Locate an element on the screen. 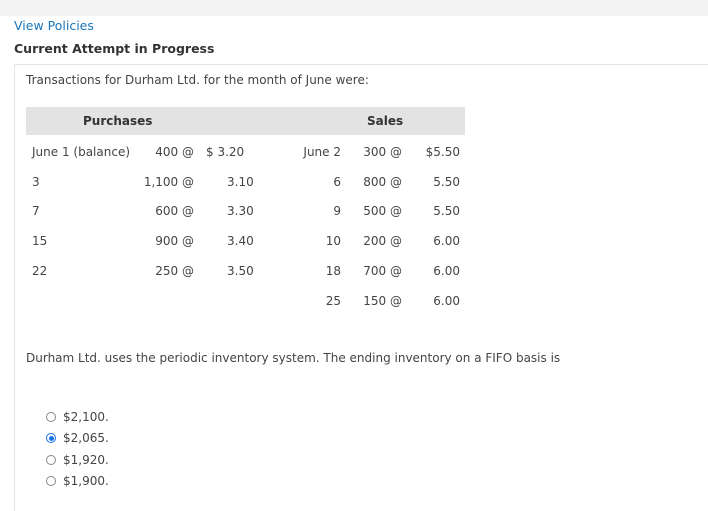 The image size is (708, 511). answer-option: $2,100. is located at coordinates (77, 417).